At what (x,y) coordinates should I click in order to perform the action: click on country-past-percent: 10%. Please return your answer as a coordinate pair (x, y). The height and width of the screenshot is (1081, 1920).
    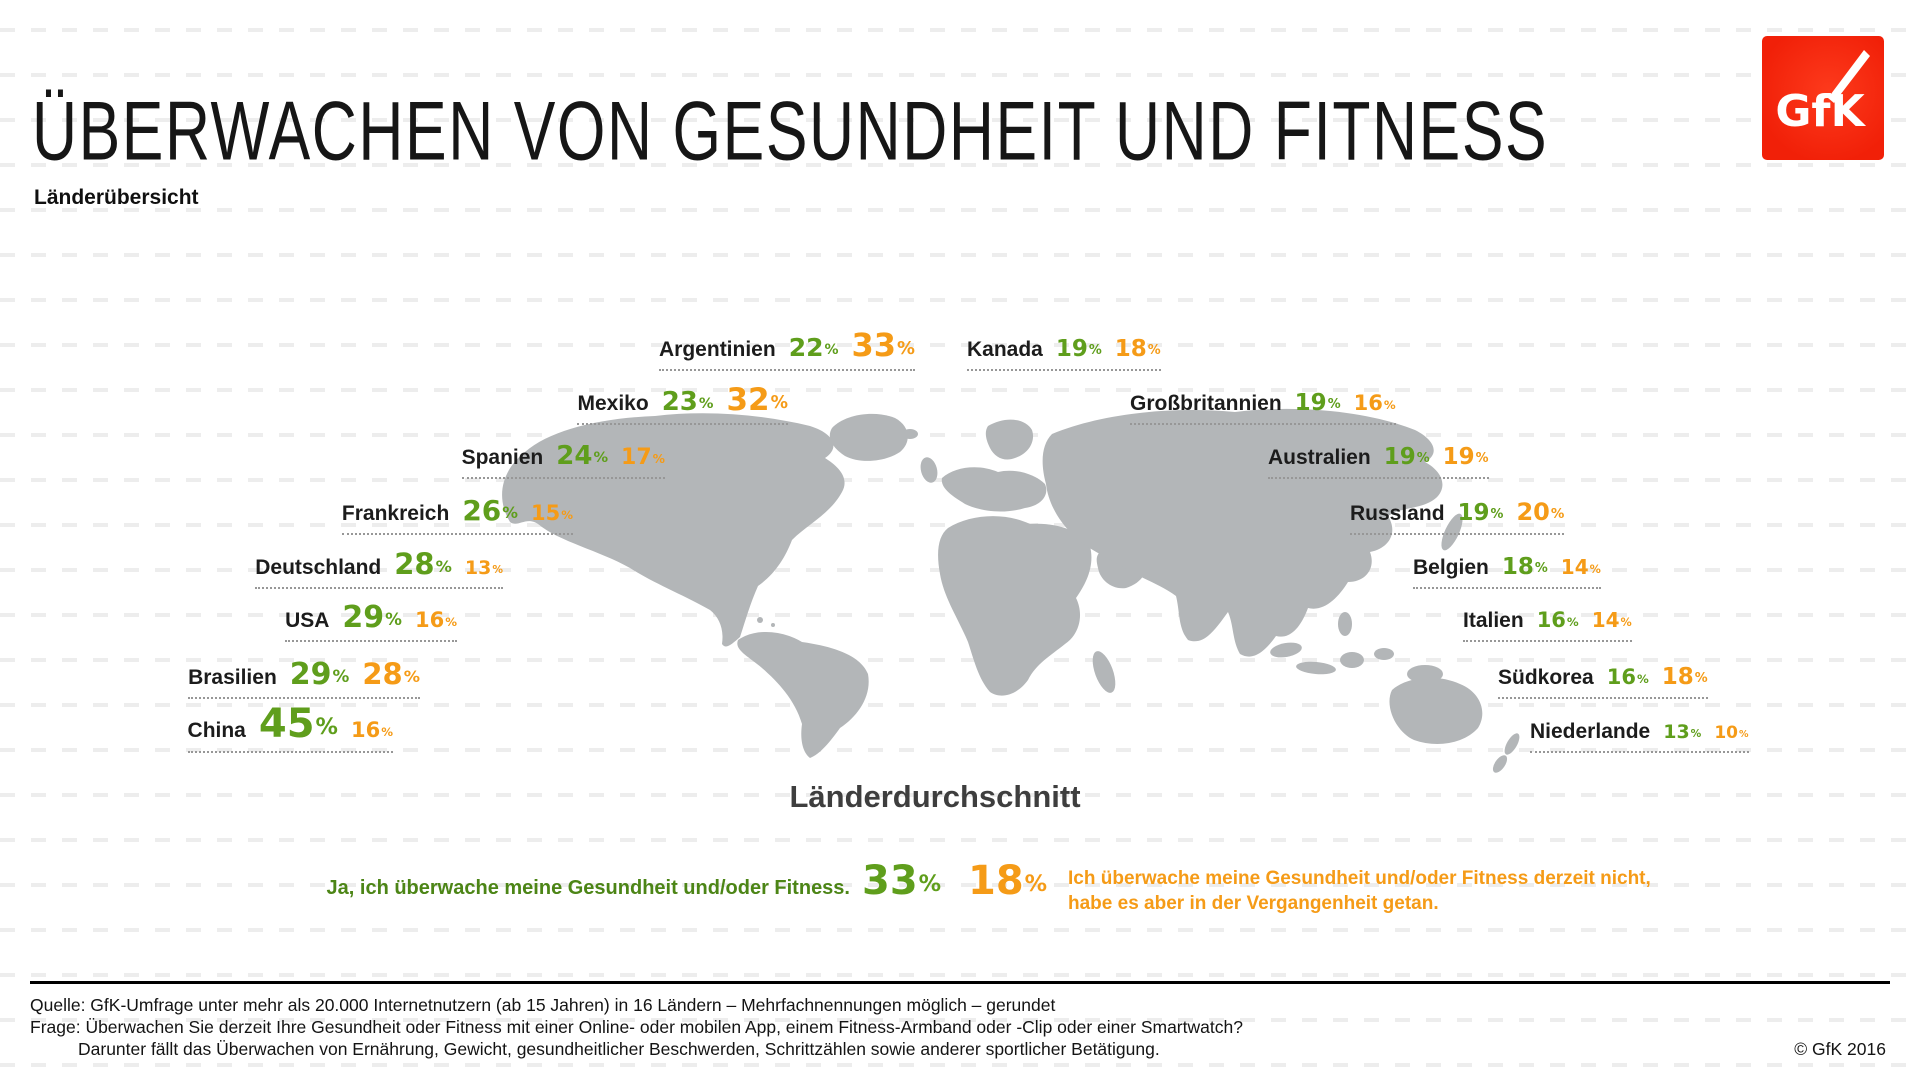
    Looking at the image, I should click on (1731, 733).